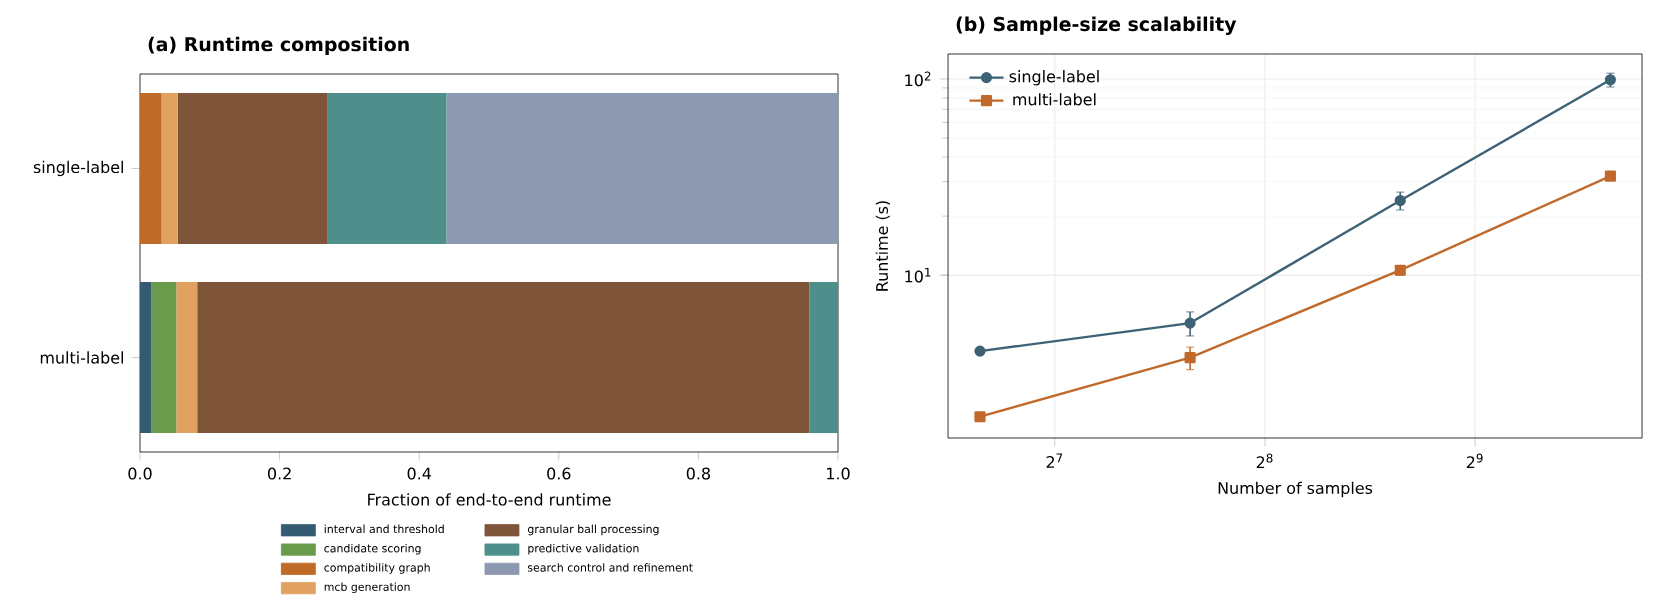  Describe the element at coordinates (1096, 26) in the screenshot. I see `chart-title: (b) Sample-size scalability` at that location.